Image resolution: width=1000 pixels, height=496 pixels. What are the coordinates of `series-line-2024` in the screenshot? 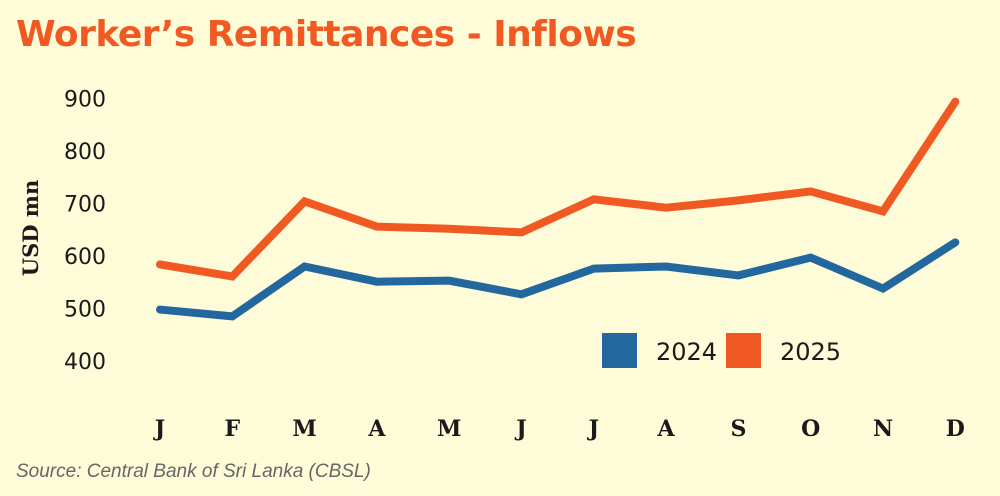 It's located at (558, 279).